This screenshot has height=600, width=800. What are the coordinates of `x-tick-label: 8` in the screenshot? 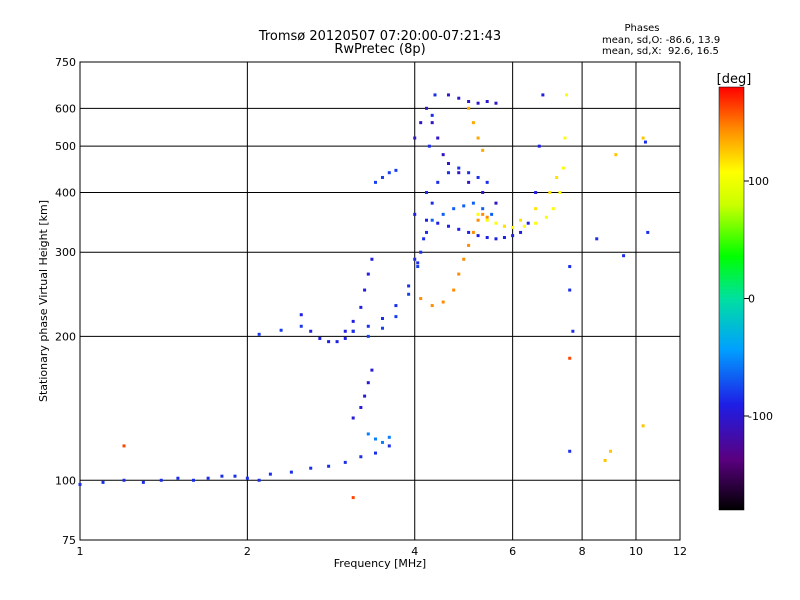 It's located at (582, 551).